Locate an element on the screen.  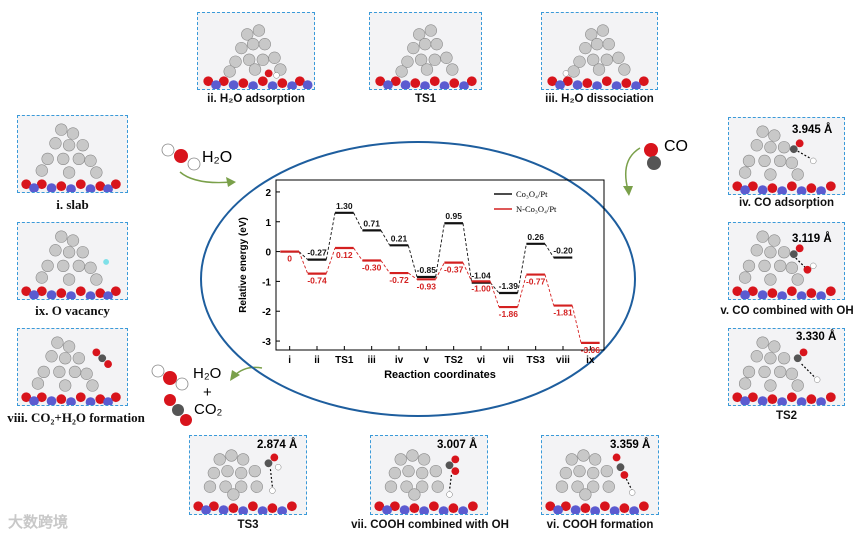
energy-value-label: -0.93 is located at coordinates (427, 286).